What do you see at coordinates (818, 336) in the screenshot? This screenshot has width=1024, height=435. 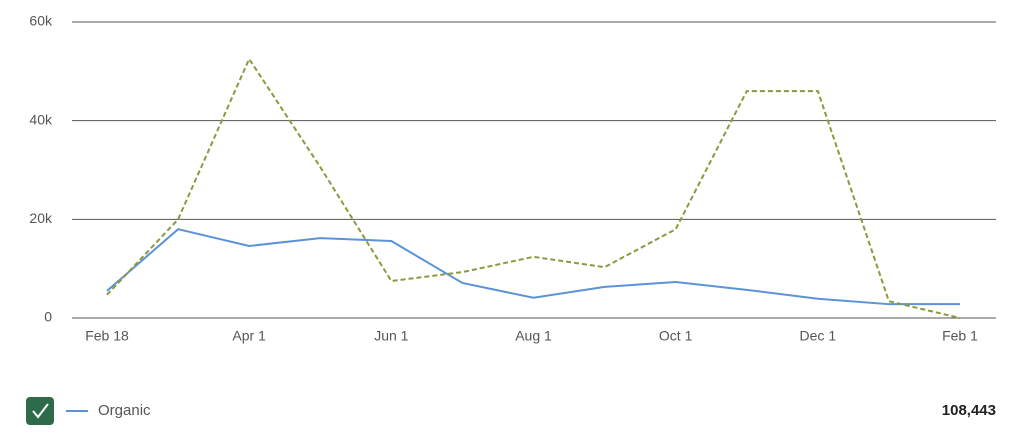 I see `x-tick-label: Dec 1` at bounding box center [818, 336].